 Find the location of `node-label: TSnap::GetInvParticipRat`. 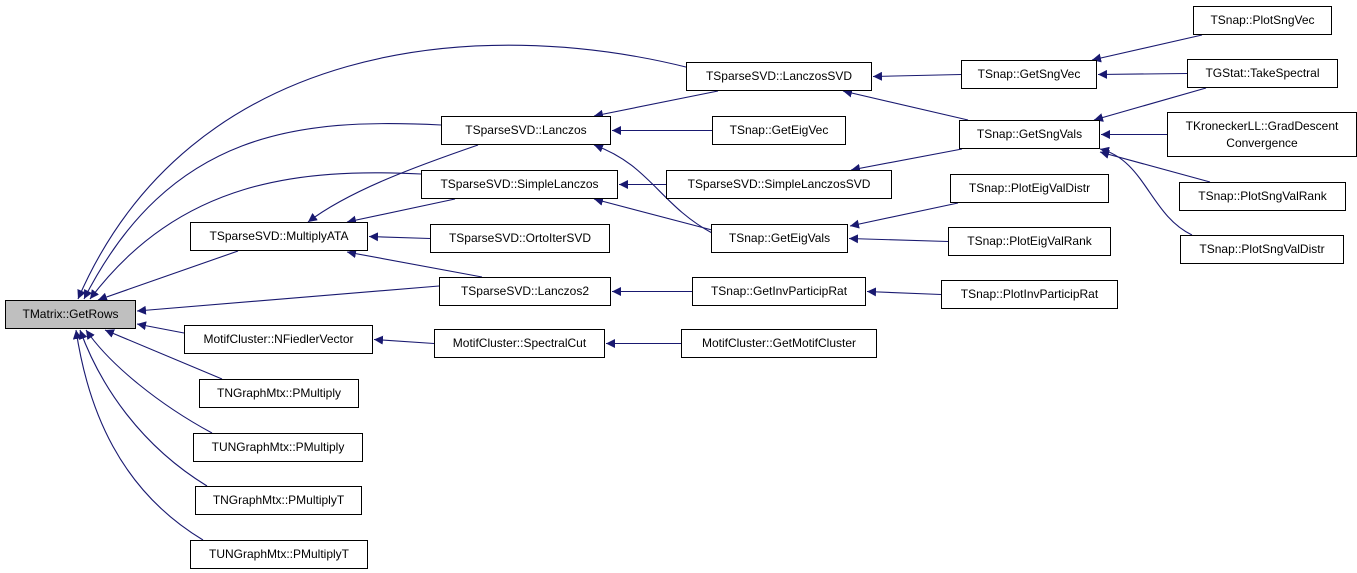

node-label: TSnap::GetInvParticipRat is located at coordinates (779, 291).